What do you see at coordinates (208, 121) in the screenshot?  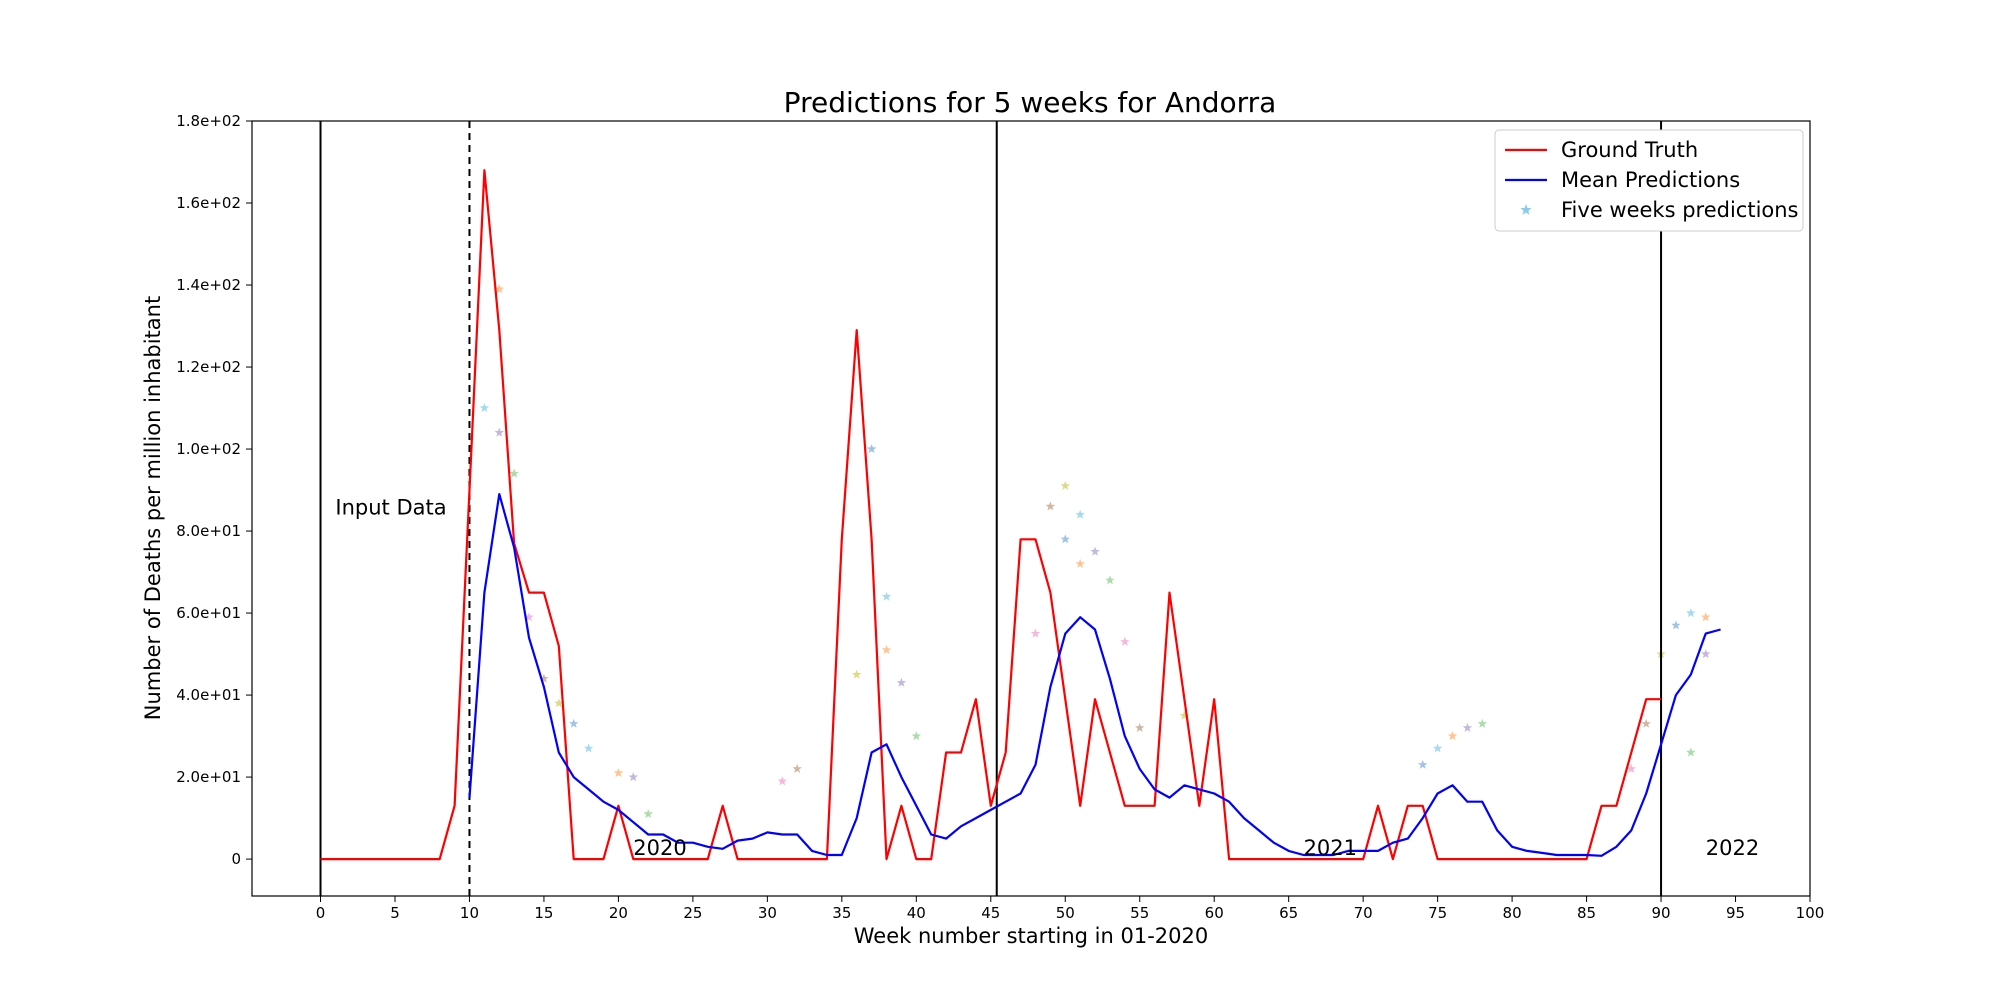 I see `y-tick-label: 1.8e+02` at bounding box center [208, 121].